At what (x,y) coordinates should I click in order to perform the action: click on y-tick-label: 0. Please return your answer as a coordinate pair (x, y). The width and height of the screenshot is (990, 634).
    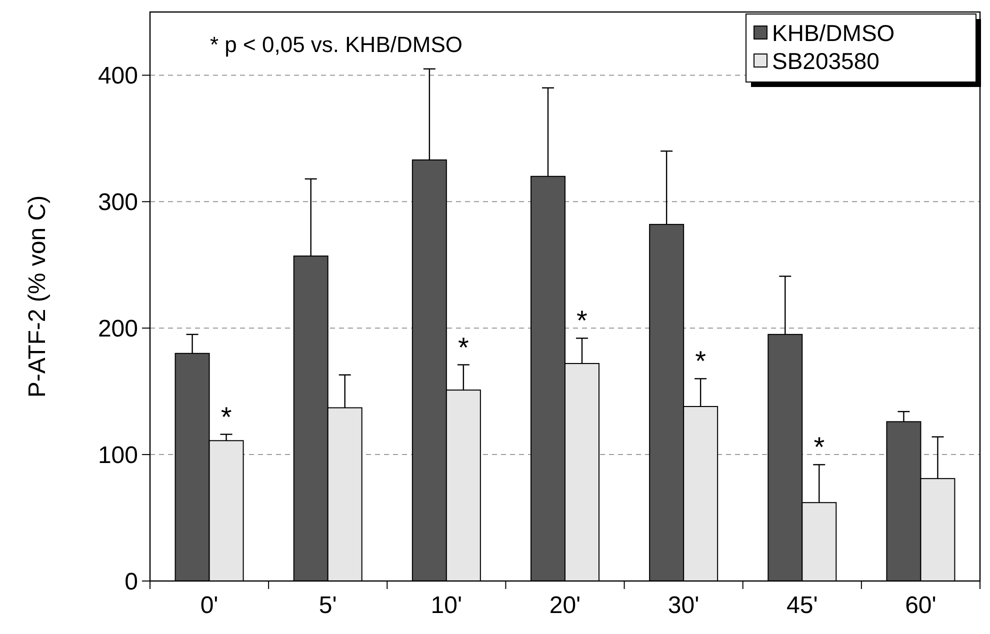
    Looking at the image, I should click on (131, 582).